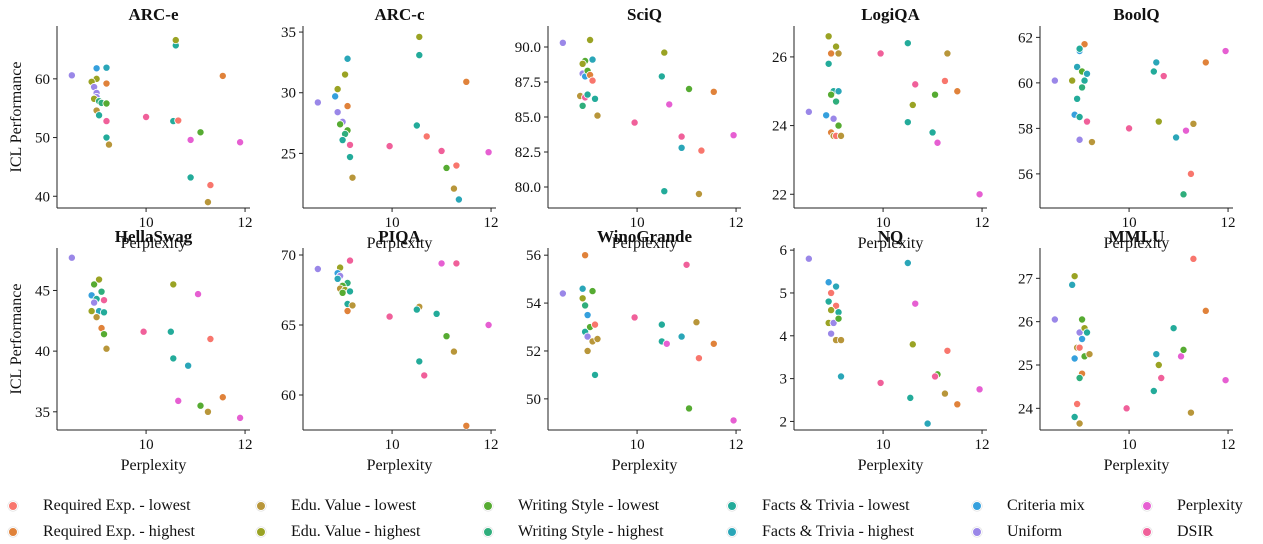 Image resolution: width=1263 pixels, height=544 pixels. I want to click on panel-title: BoolQ, so click(1136, 14).